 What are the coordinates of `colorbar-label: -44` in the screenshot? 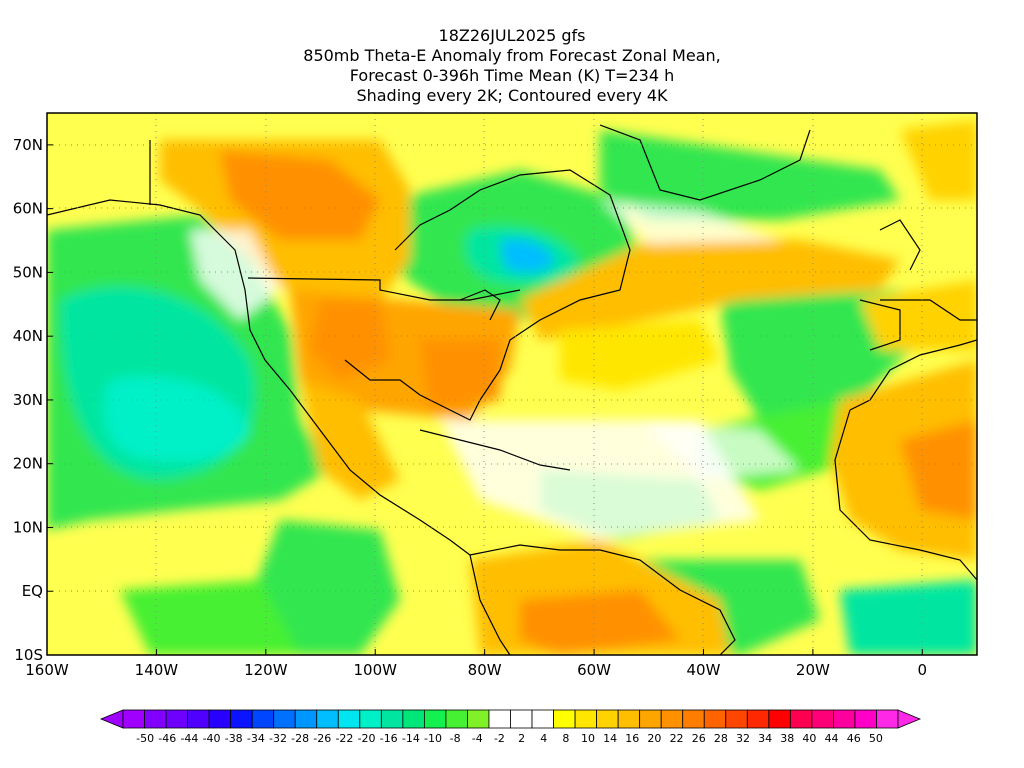 It's located at (189, 738).